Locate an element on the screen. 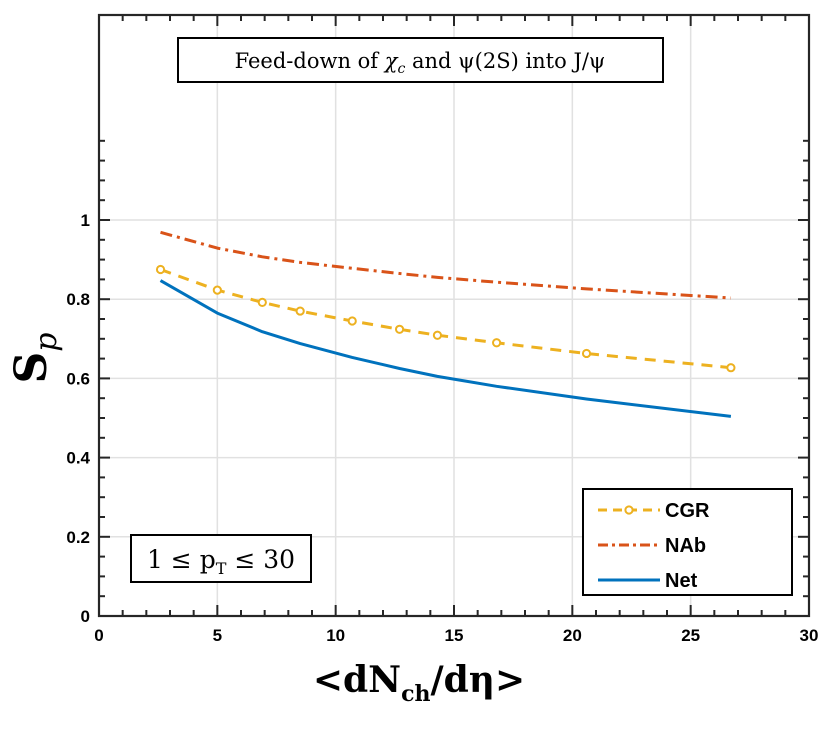 Image resolution: width=830 pixels, height=730 pixels. x-tick-label: 0 is located at coordinates (98, 635).